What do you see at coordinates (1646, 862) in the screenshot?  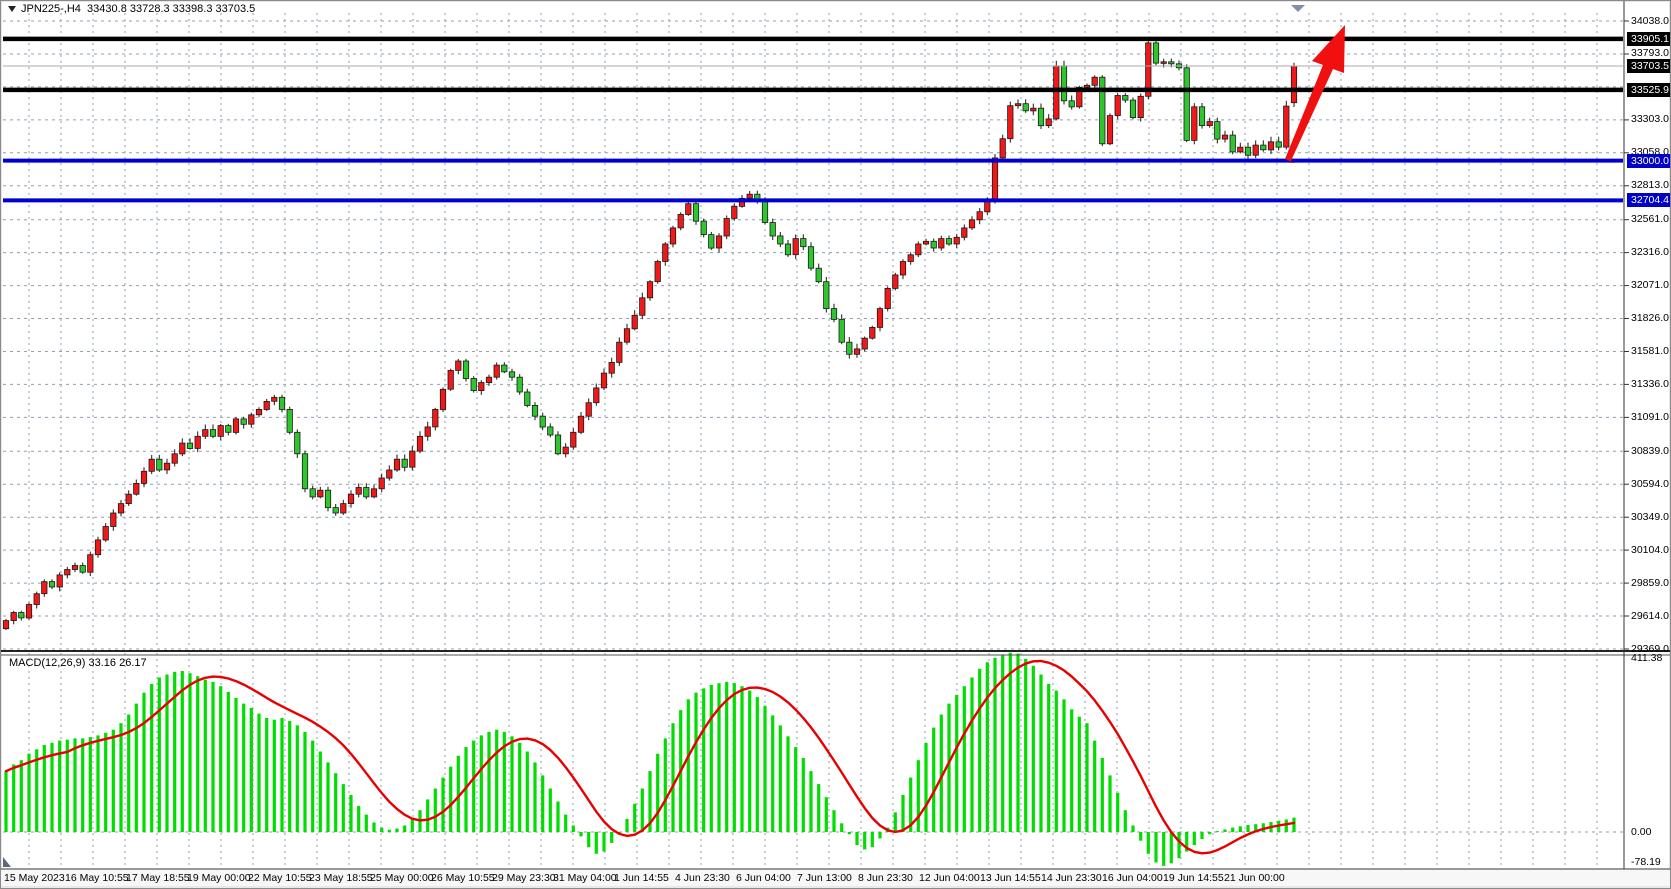 I see `macd-scale-bottom: -78.19` at bounding box center [1646, 862].